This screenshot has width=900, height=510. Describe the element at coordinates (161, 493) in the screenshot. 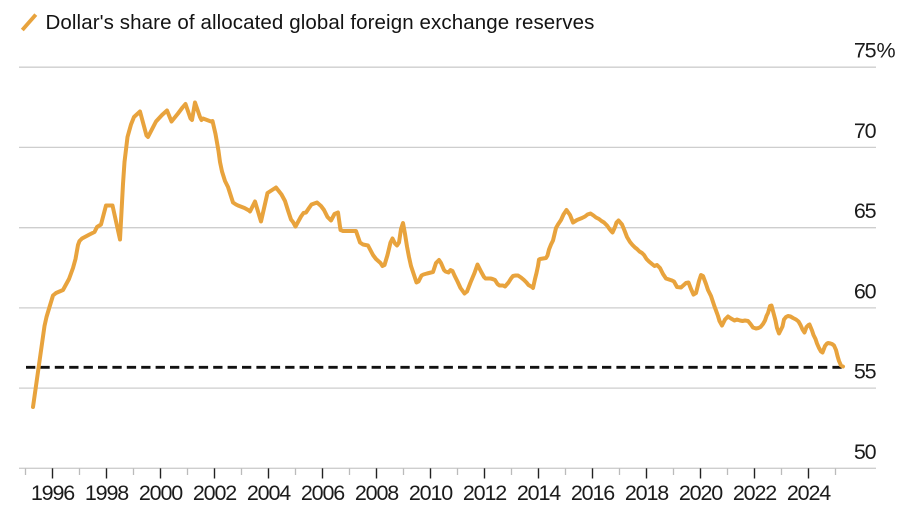

I see `svg-text: 2000` at that location.